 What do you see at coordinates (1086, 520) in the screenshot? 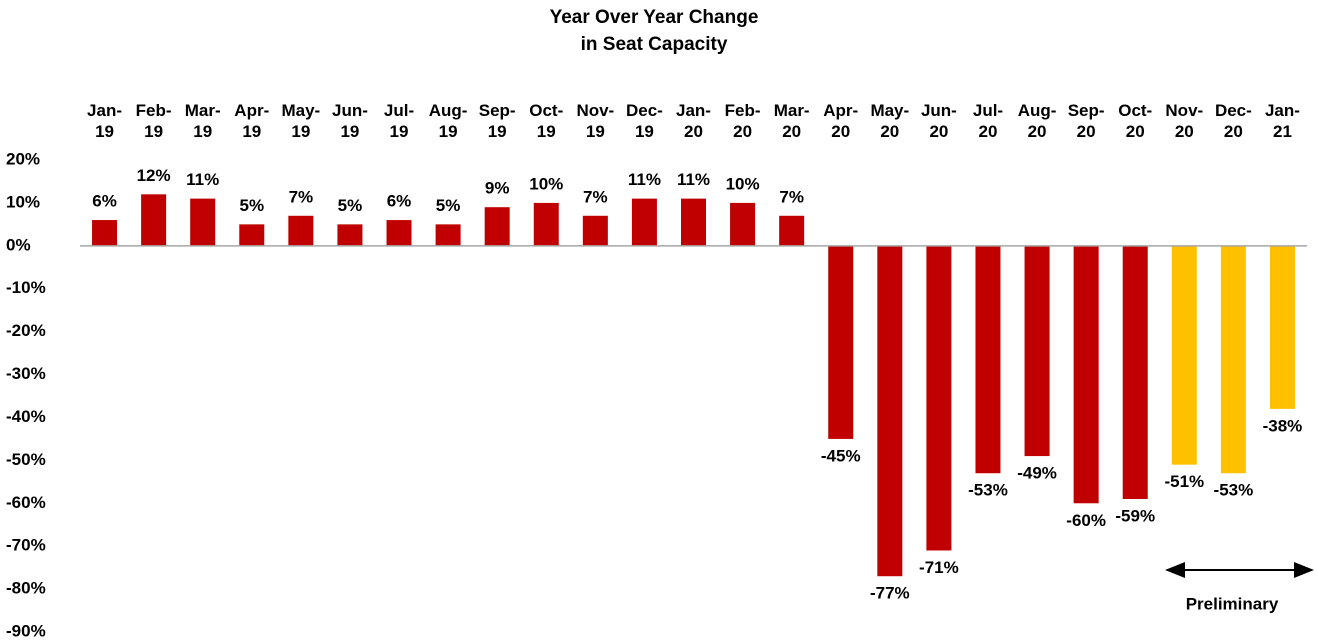
I see `data-label: -60%` at bounding box center [1086, 520].